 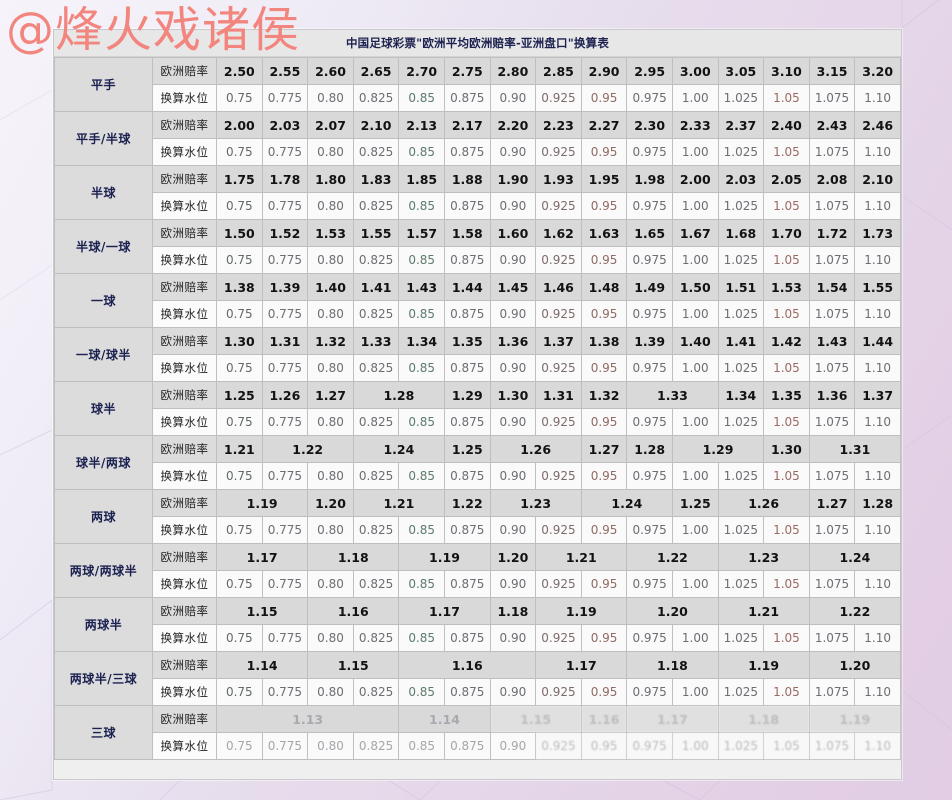 What do you see at coordinates (239, 179) in the screenshot?
I see `odds-cell: 1.75` at bounding box center [239, 179].